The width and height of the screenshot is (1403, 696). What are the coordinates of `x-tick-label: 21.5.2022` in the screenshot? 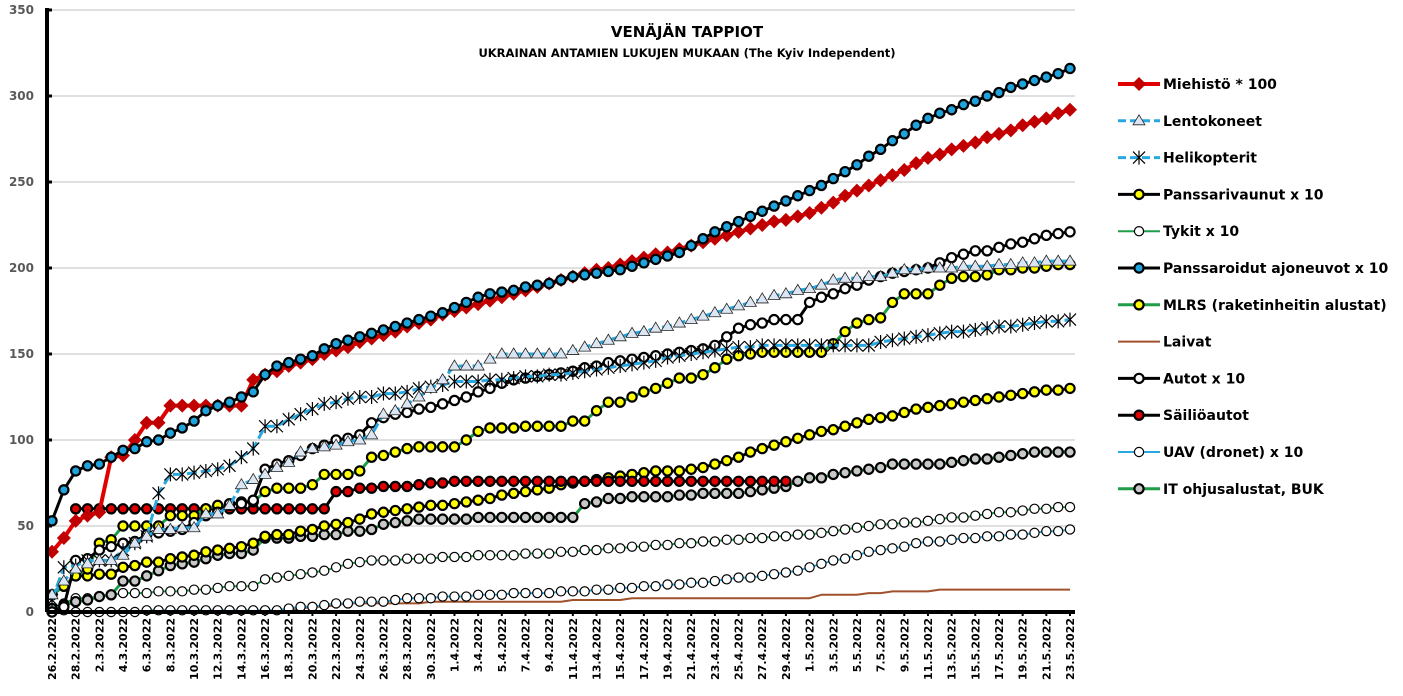 It's located at (1046, 649).